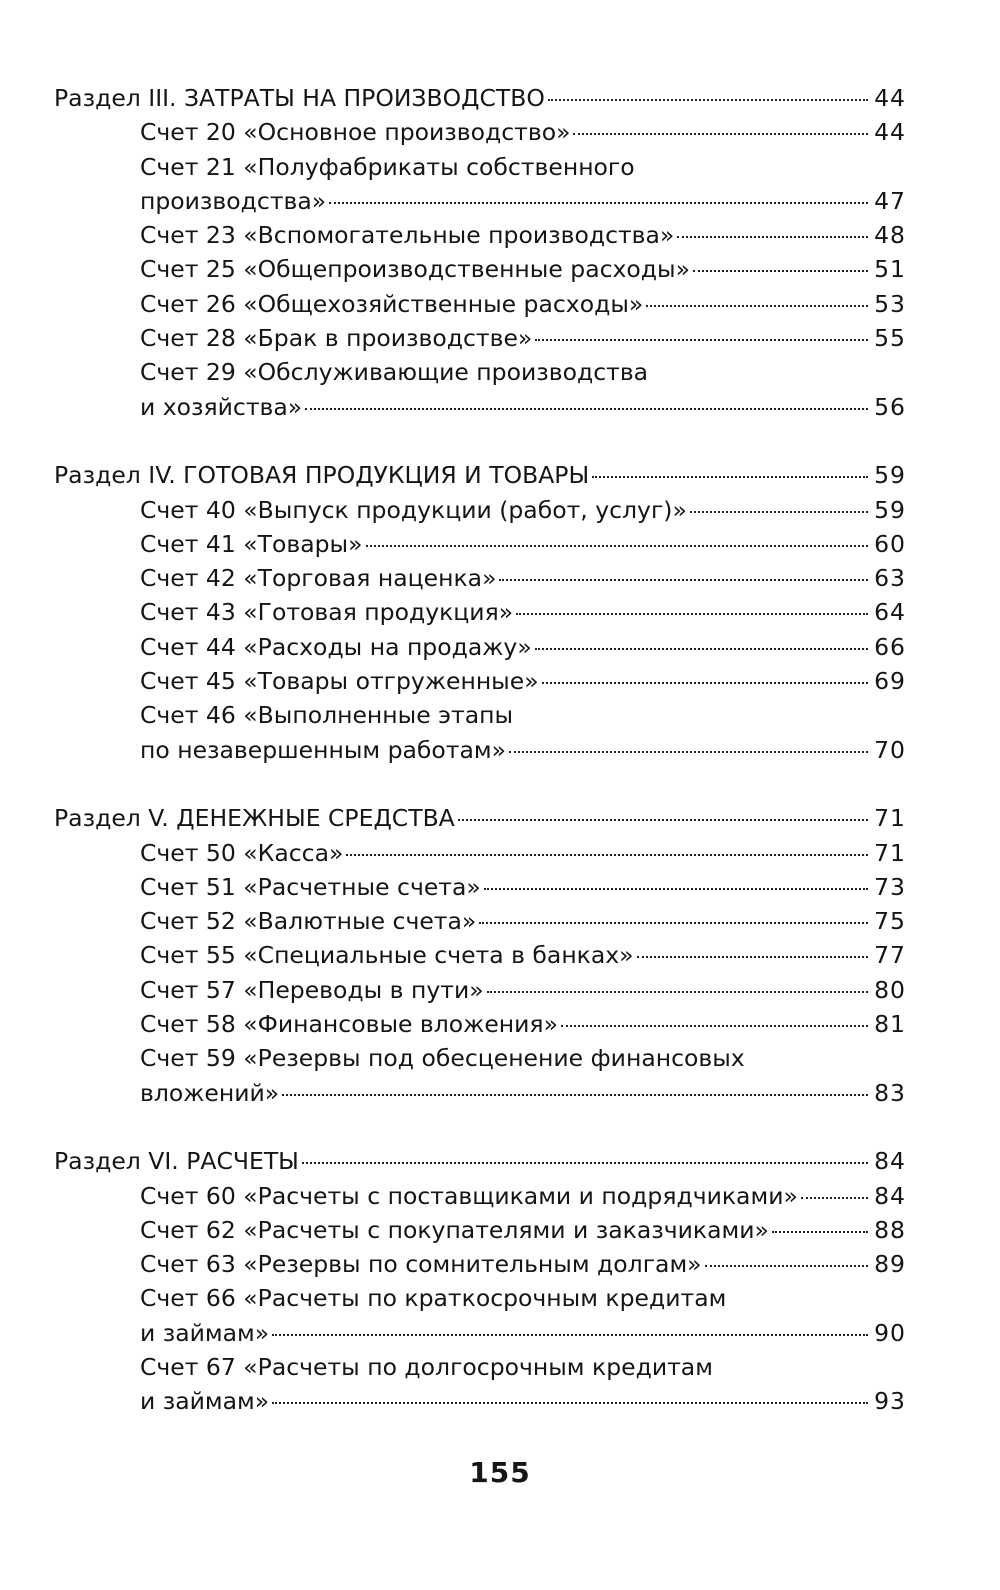 This screenshot has width=1000, height=1590. What do you see at coordinates (890, 200) in the screenshot?
I see `toc-page-number: 47` at bounding box center [890, 200].